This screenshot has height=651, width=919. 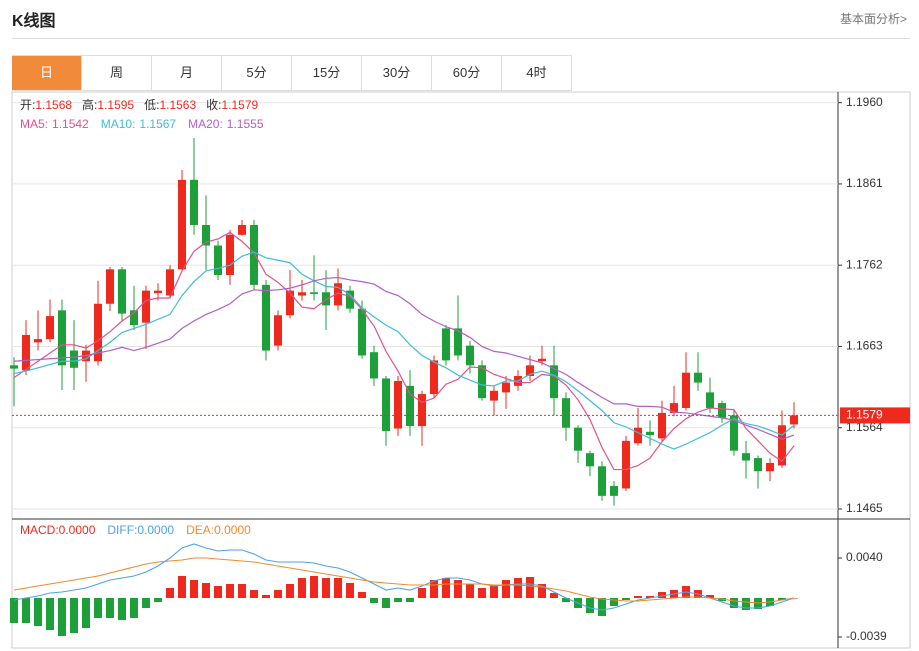 I want to click on tab: 4时, so click(x=537, y=73).